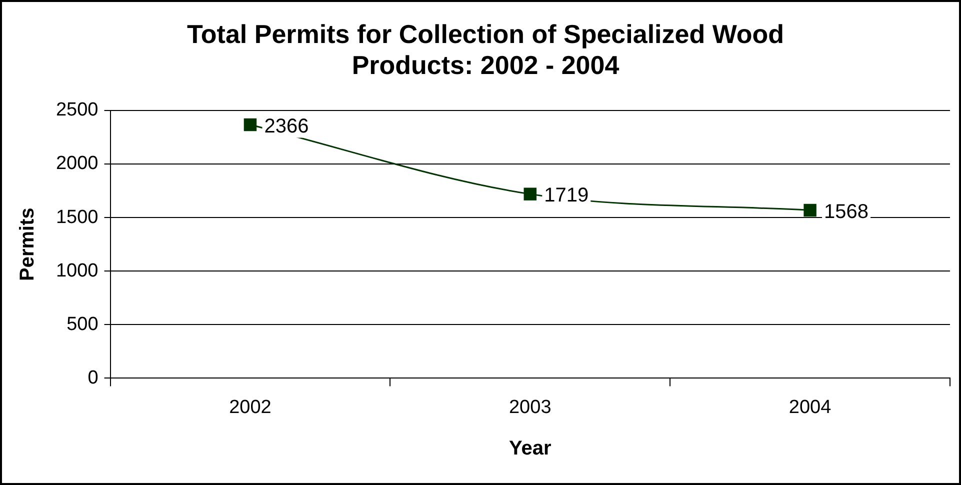  I want to click on x-axis-title: Year, so click(530, 449).